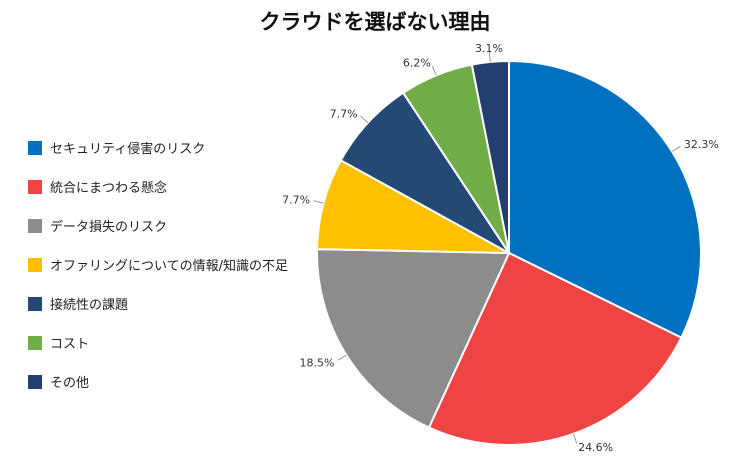  Describe the element at coordinates (109, 227) in the screenshot. I see `legend-label: データ損失のリスク` at that location.